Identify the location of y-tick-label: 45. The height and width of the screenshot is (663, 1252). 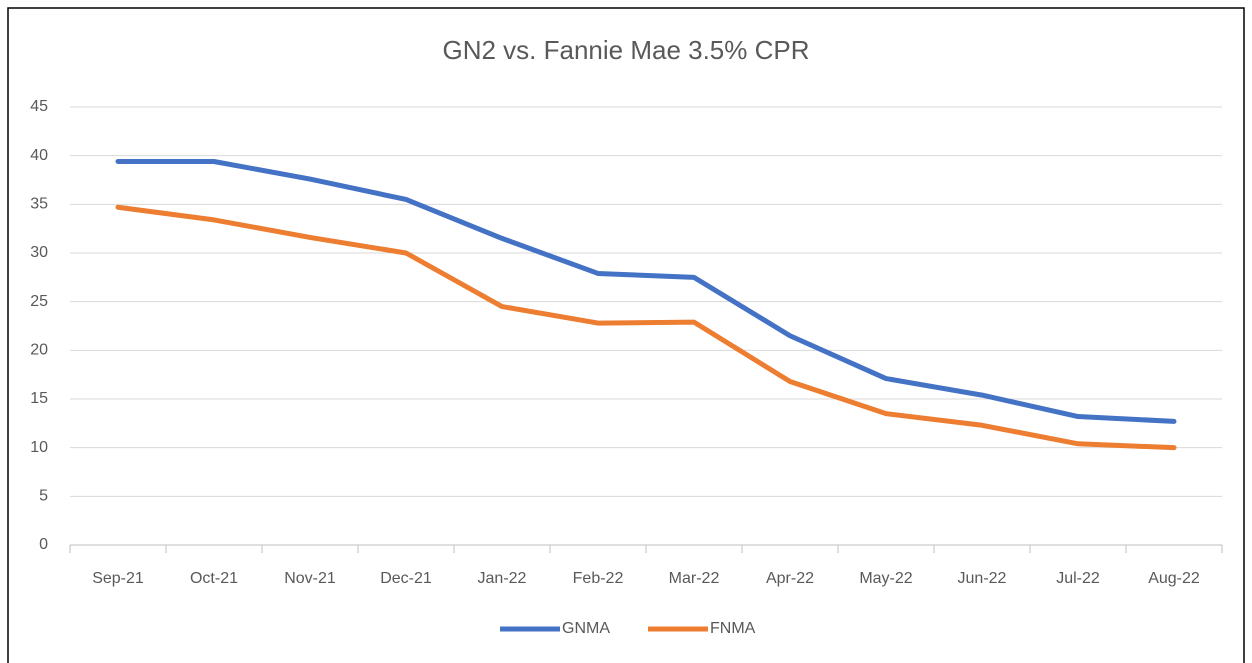
(39, 106).